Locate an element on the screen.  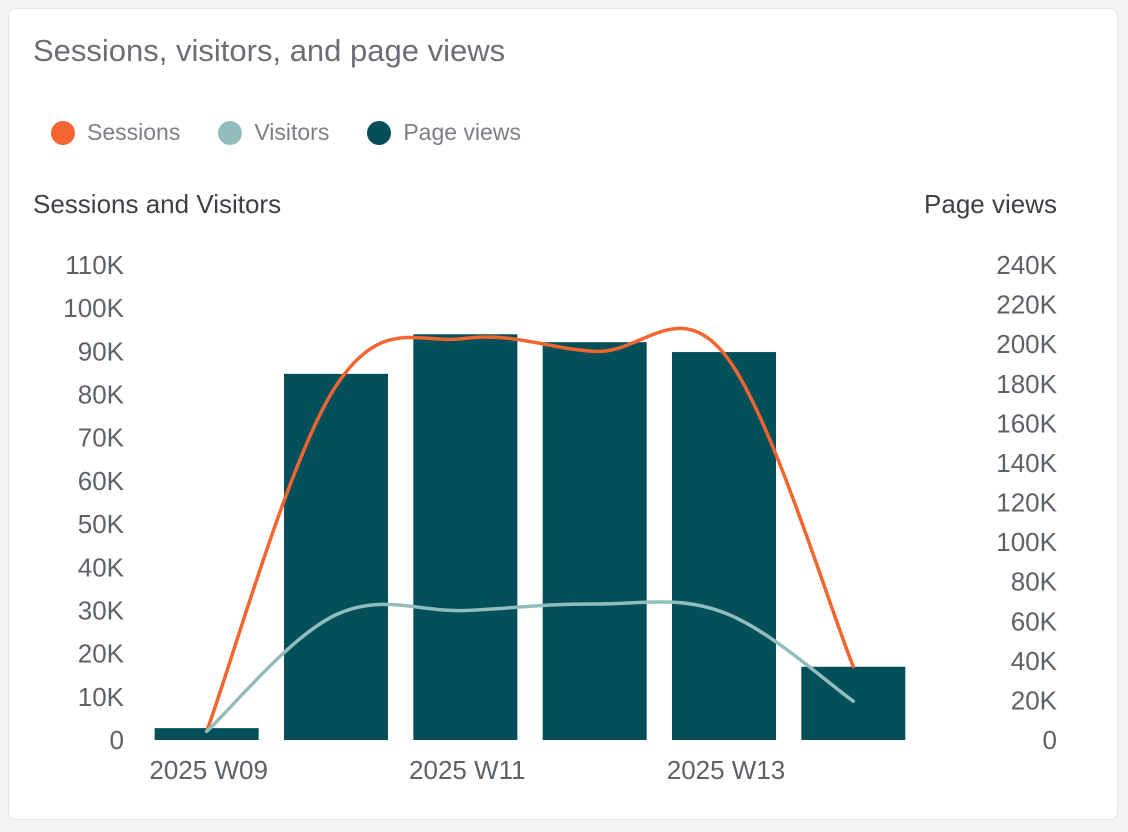
page-views-legend-dot-icon is located at coordinates (379, 132).